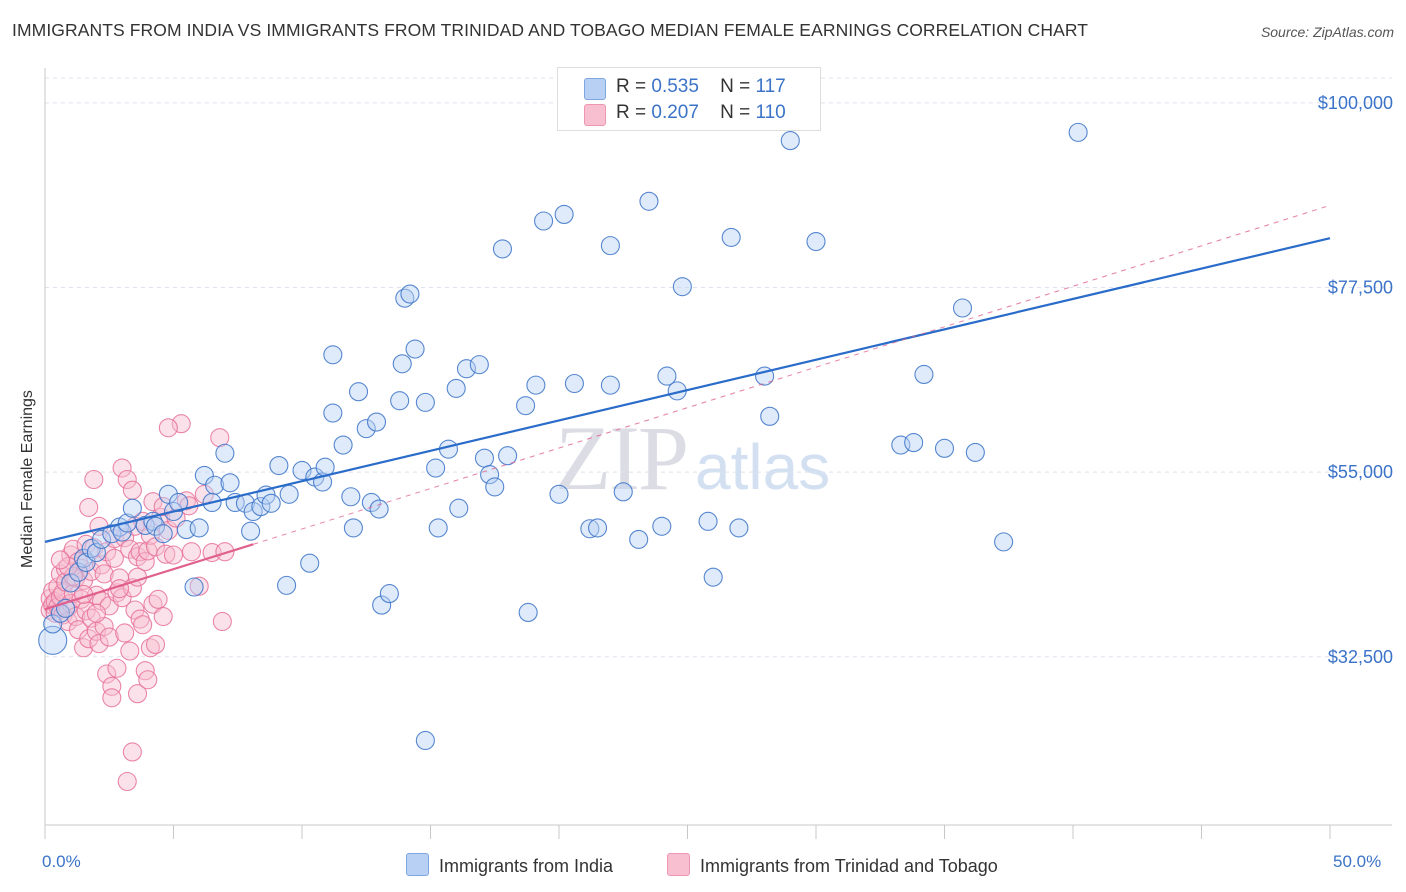  Describe the element at coordinates (1327, 32) in the screenshot. I see `source-label: Source: ZipAtlas.com` at that location.